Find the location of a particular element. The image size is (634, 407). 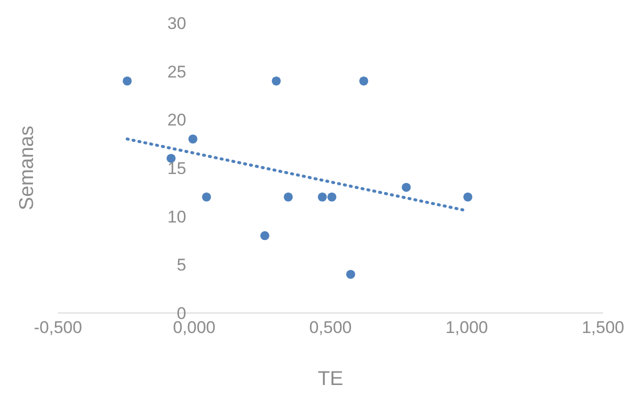

y-tick-label: 30 is located at coordinates (176, 23).